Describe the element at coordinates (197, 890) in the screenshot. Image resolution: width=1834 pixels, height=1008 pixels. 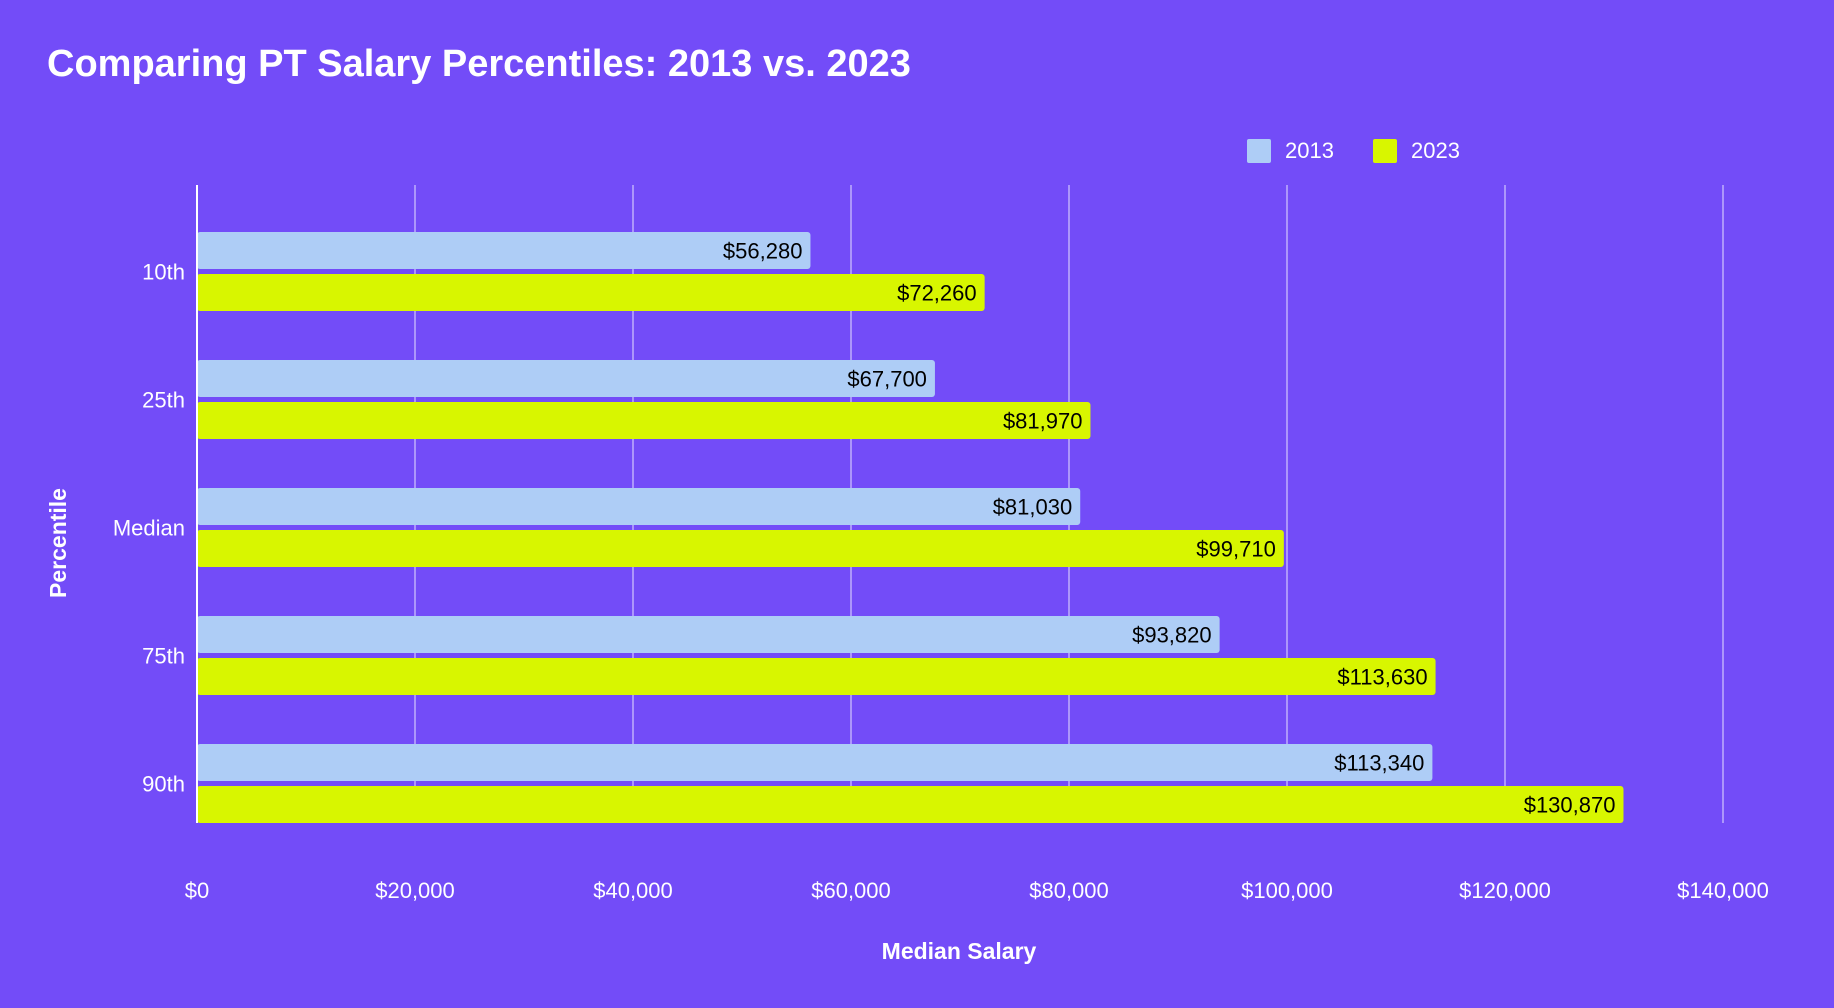
I see `x-tick-label: $0` at that location.